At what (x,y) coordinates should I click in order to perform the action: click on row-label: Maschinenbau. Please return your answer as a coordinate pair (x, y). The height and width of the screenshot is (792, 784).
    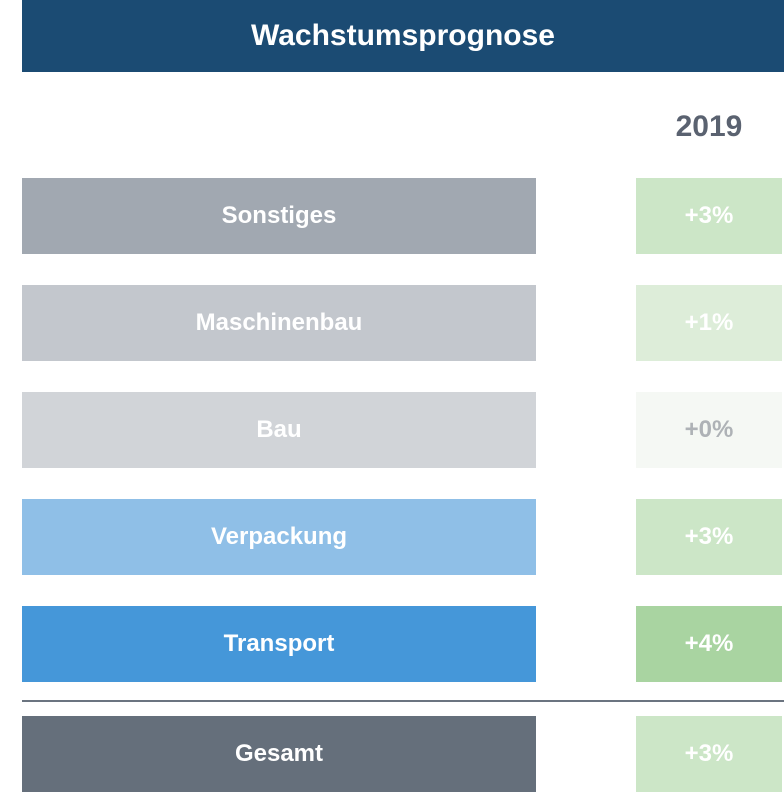
    Looking at the image, I should click on (279, 323).